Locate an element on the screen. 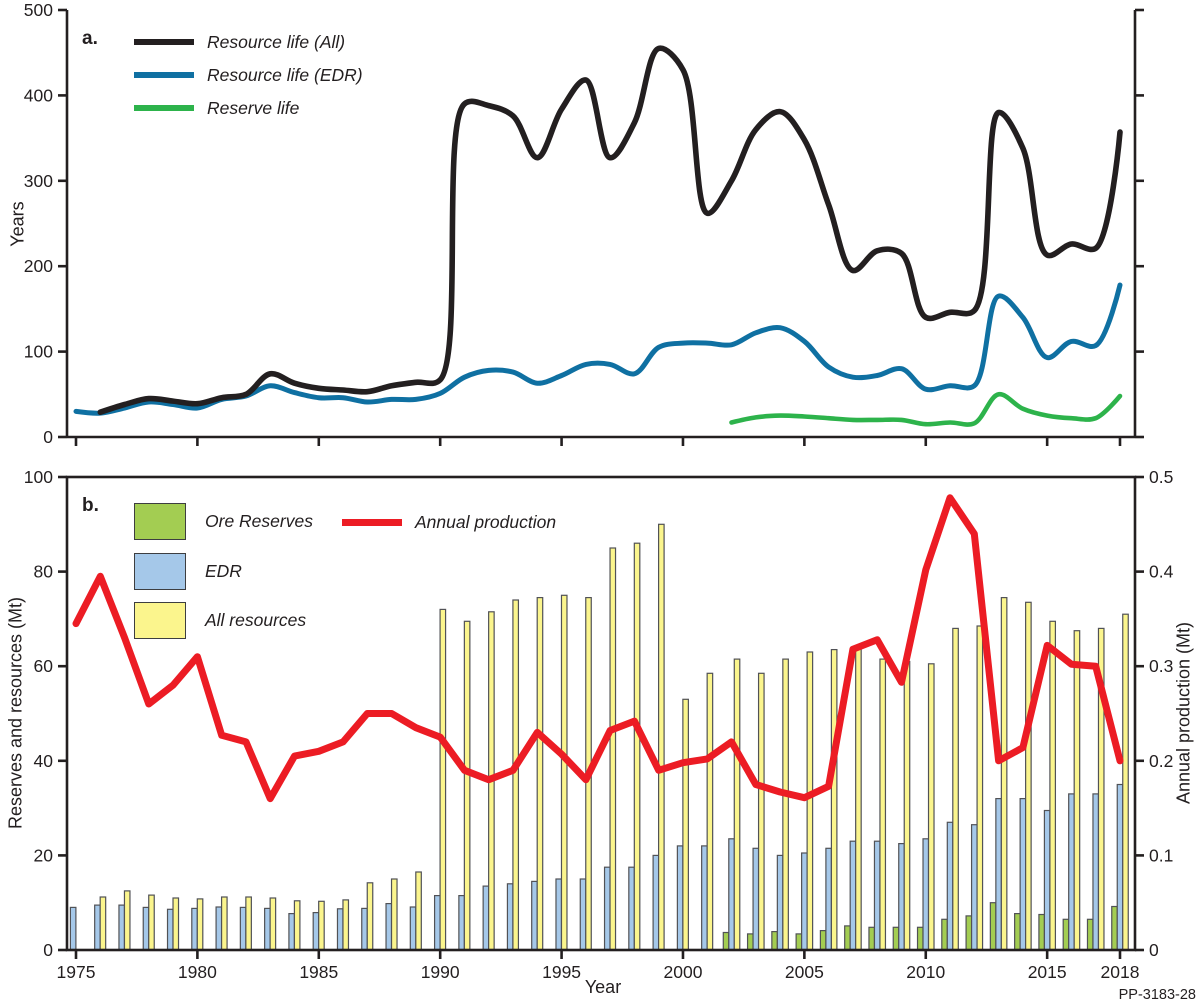 The width and height of the screenshot is (1200, 1006). panel-a-y-tick-label: 100 is located at coordinates (38, 352).